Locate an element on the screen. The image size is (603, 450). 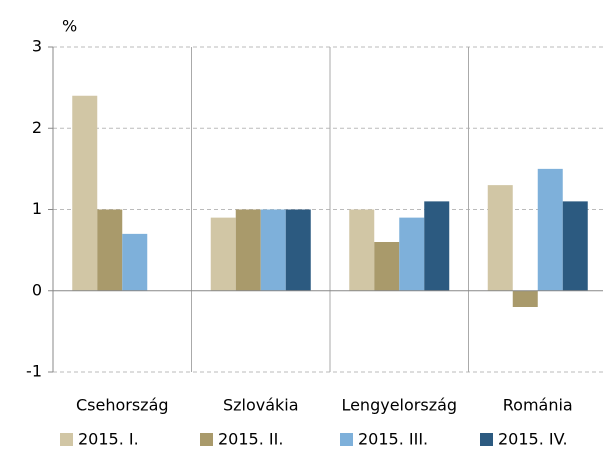
x-tick-label: Szlovákia is located at coordinates (261, 405).